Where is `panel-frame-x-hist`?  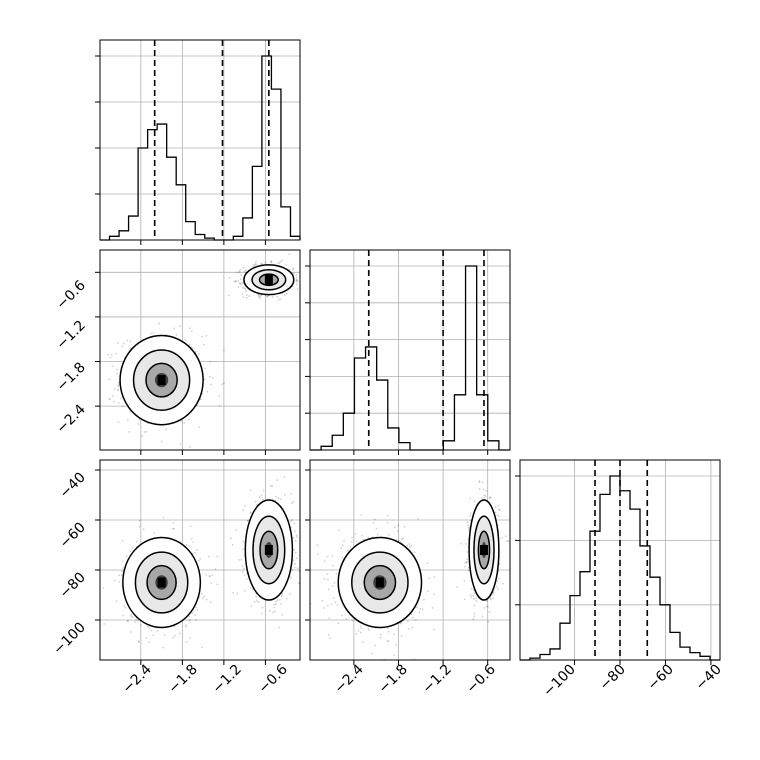
panel-frame-x-hist is located at coordinates (200, 140).